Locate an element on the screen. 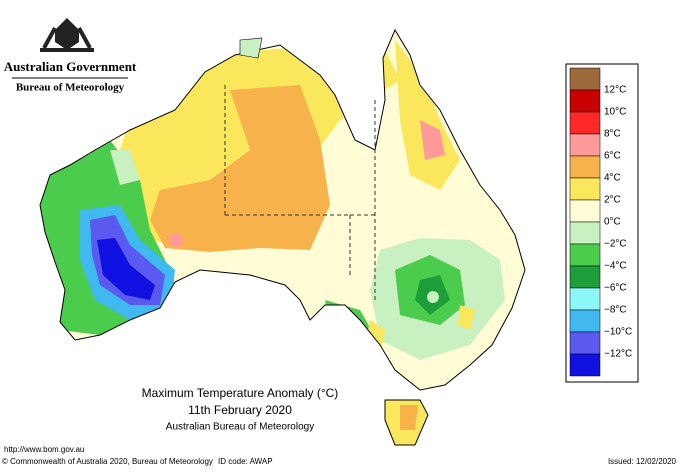 The height and width of the screenshot is (472, 680). legend-label: 10°C is located at coordinates (615, 112).